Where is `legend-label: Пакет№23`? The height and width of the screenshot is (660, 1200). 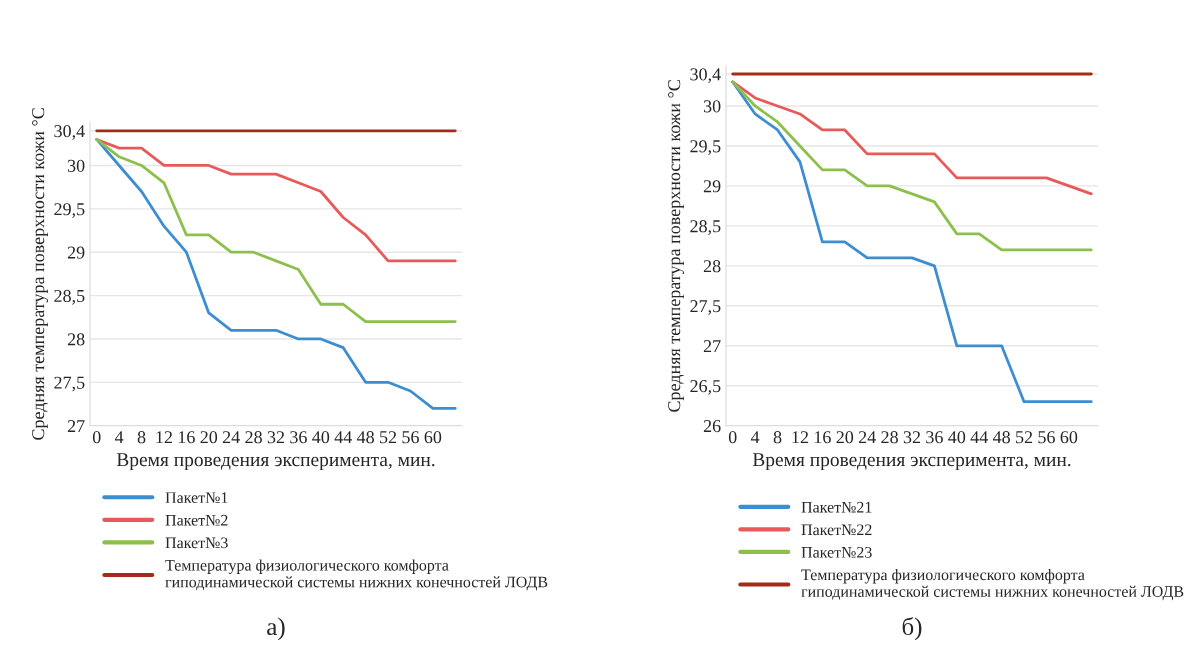 legend-label: Пакет№23 is located at coordinates (836, 552).